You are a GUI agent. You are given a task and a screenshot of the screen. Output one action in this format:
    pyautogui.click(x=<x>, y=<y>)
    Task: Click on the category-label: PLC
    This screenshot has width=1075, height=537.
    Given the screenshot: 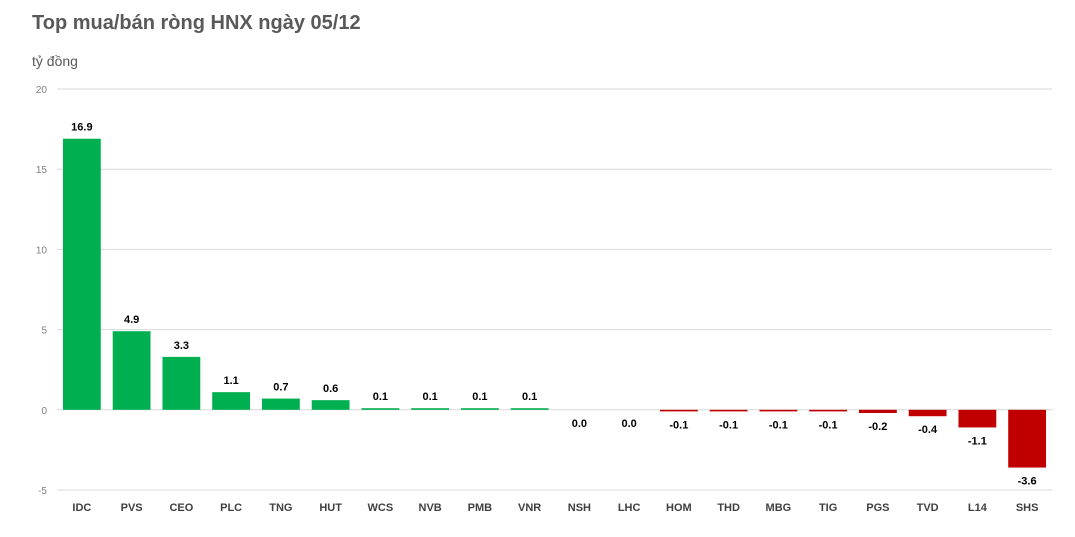 What is the action you would take?
    pyautogui.click(x=231, y=508)
    